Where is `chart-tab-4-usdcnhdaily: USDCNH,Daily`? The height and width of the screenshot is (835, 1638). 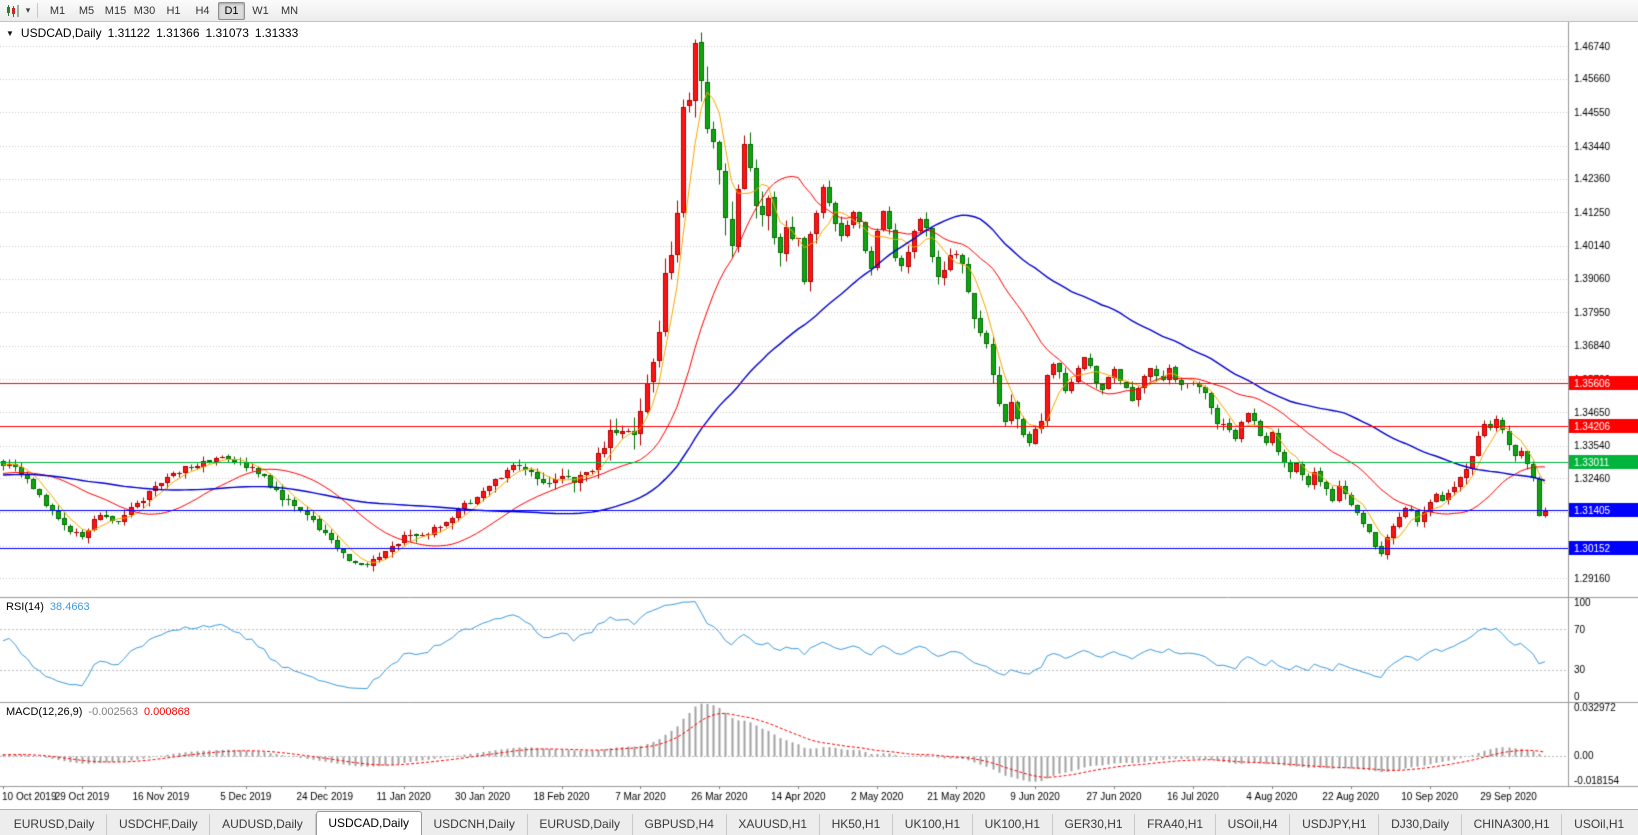 chart-tab-4-usdcnhdaily: USDCNH,Daily is located at coordinates (475, 824).